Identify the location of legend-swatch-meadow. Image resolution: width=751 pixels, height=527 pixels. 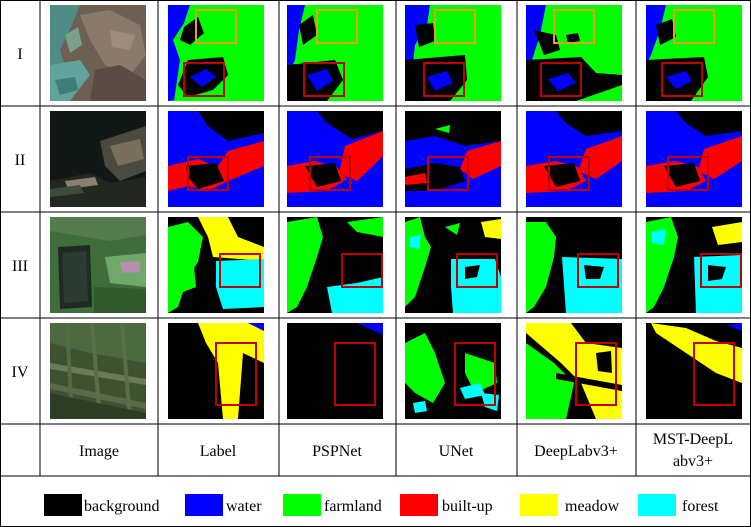
(539, 505).